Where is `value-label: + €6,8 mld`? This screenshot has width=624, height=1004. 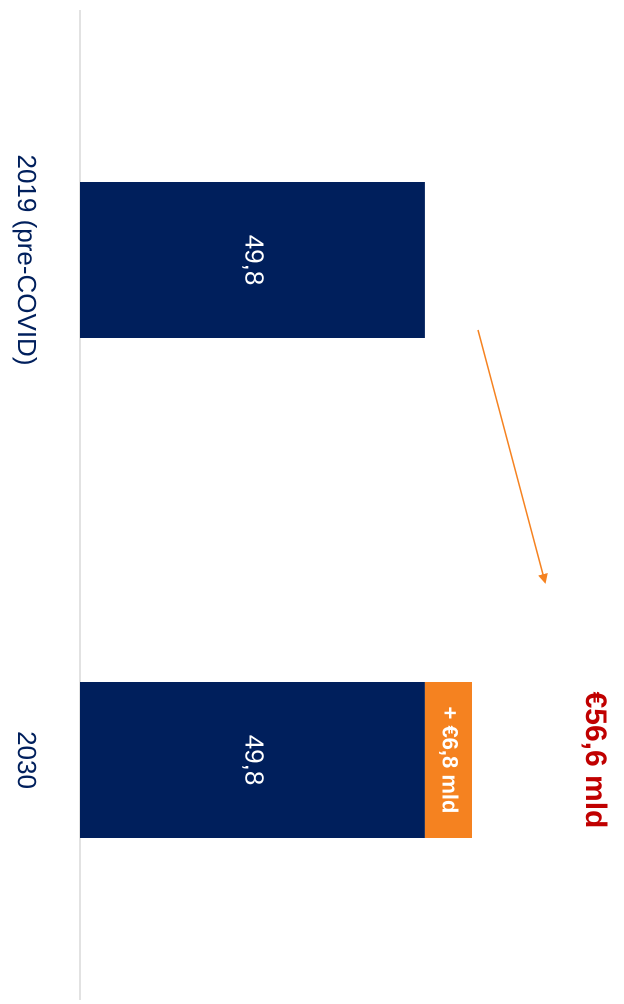
value-label: + €6,8 mld is located at coordinates (450, 759).